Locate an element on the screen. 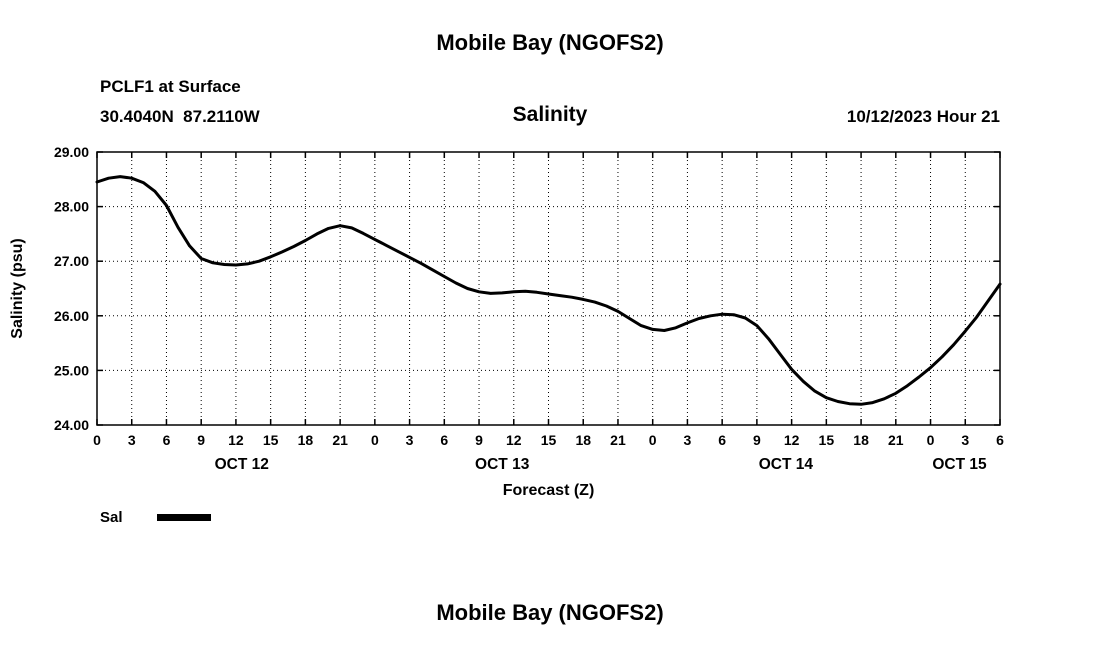 This screenshot has width=1100, height=650. x-tick-labels: 0 3 6 9 12 15 18 21 0 3 6 9 12 15 18 21 0 3 6 9 12 15 18 21 0 3 6 is located at coordinates (548, 440).